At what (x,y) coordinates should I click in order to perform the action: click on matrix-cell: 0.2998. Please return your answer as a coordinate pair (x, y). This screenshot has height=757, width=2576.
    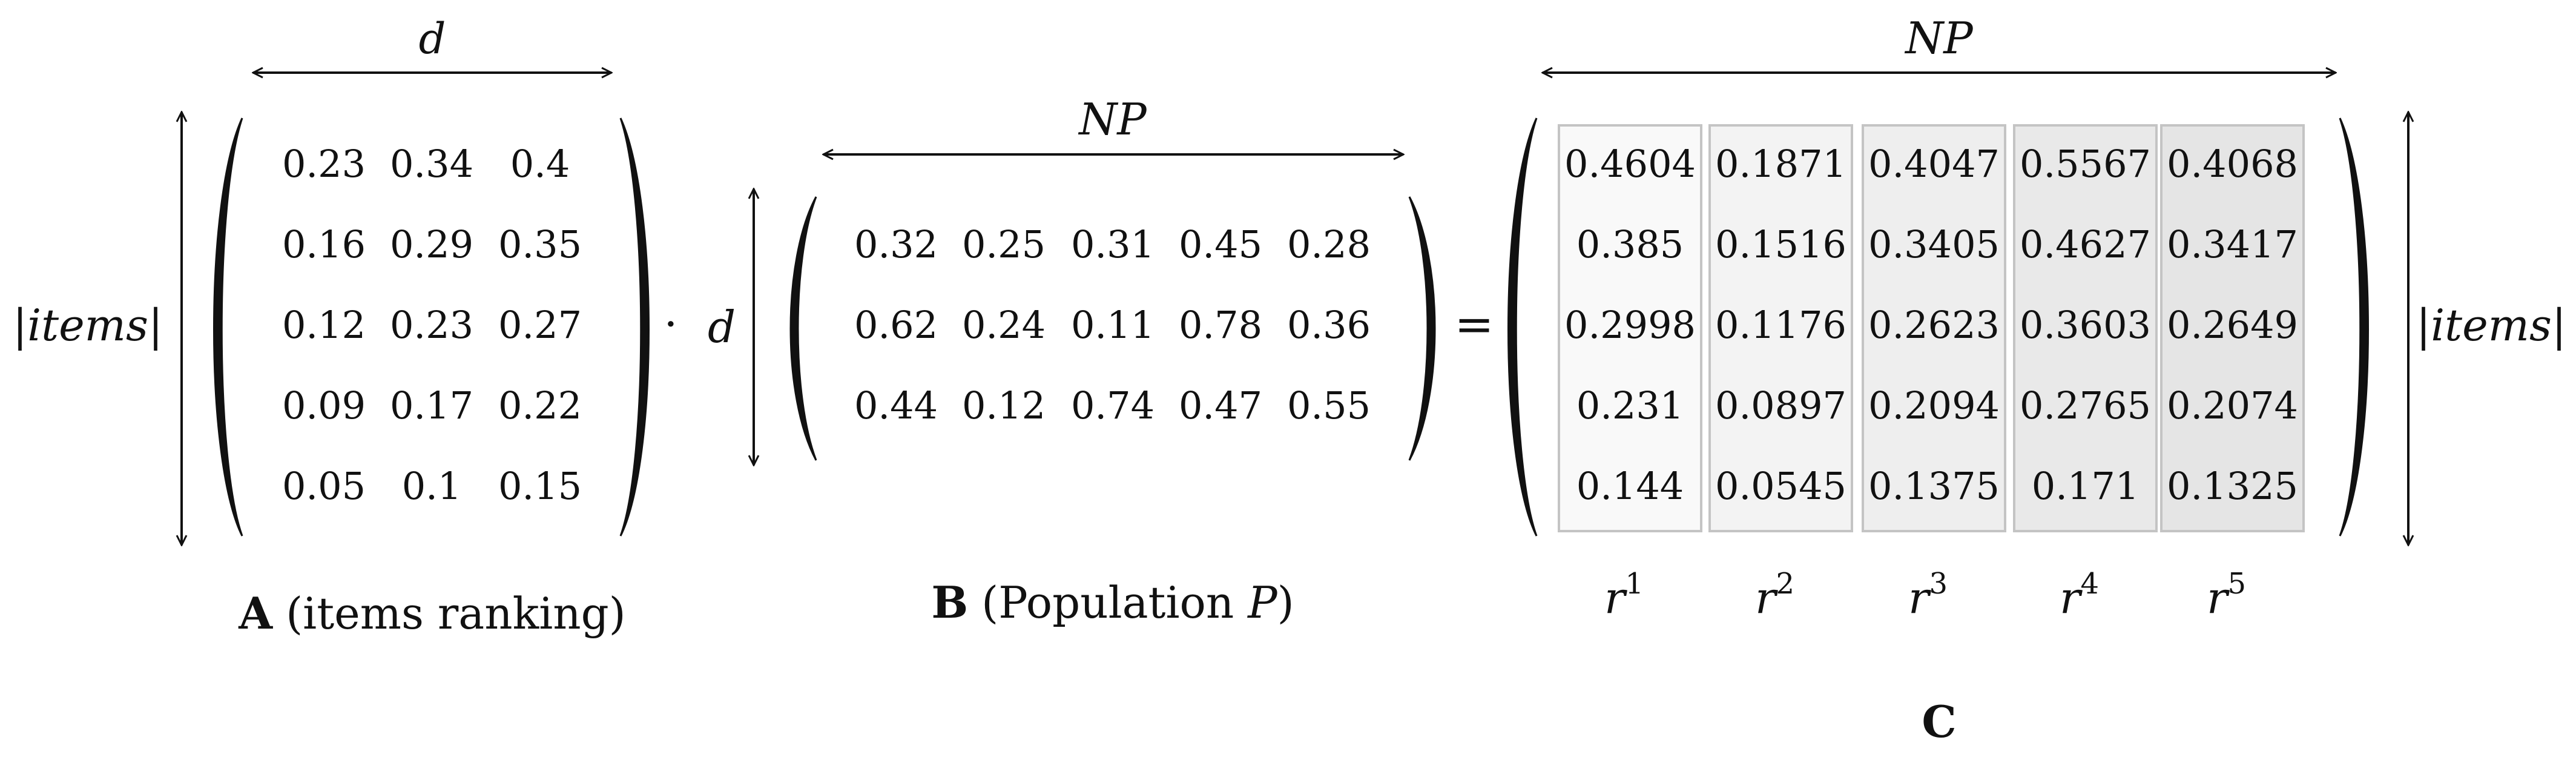
    Looking at the image, I should click on (1630, 325).